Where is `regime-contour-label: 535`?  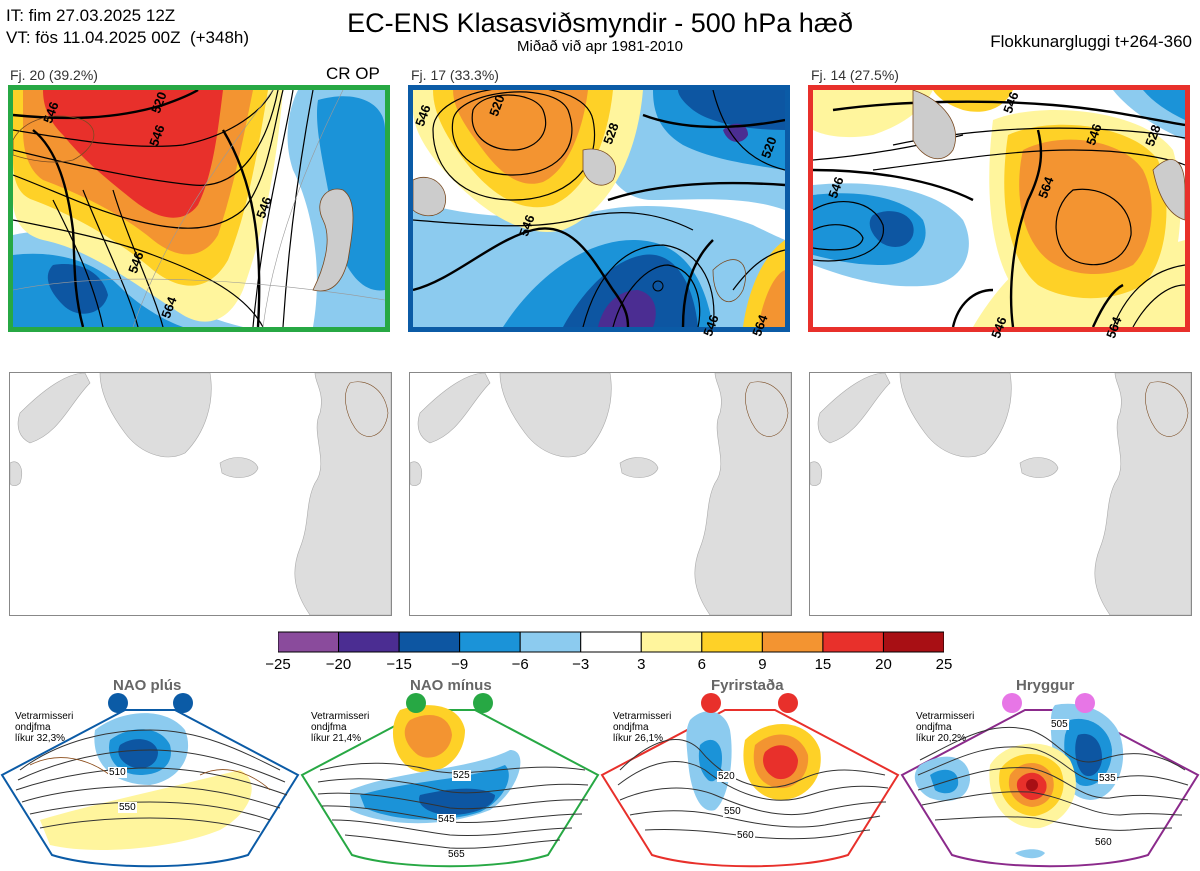 regime-contour-label: 535 is located at coordinates (1107, 778).